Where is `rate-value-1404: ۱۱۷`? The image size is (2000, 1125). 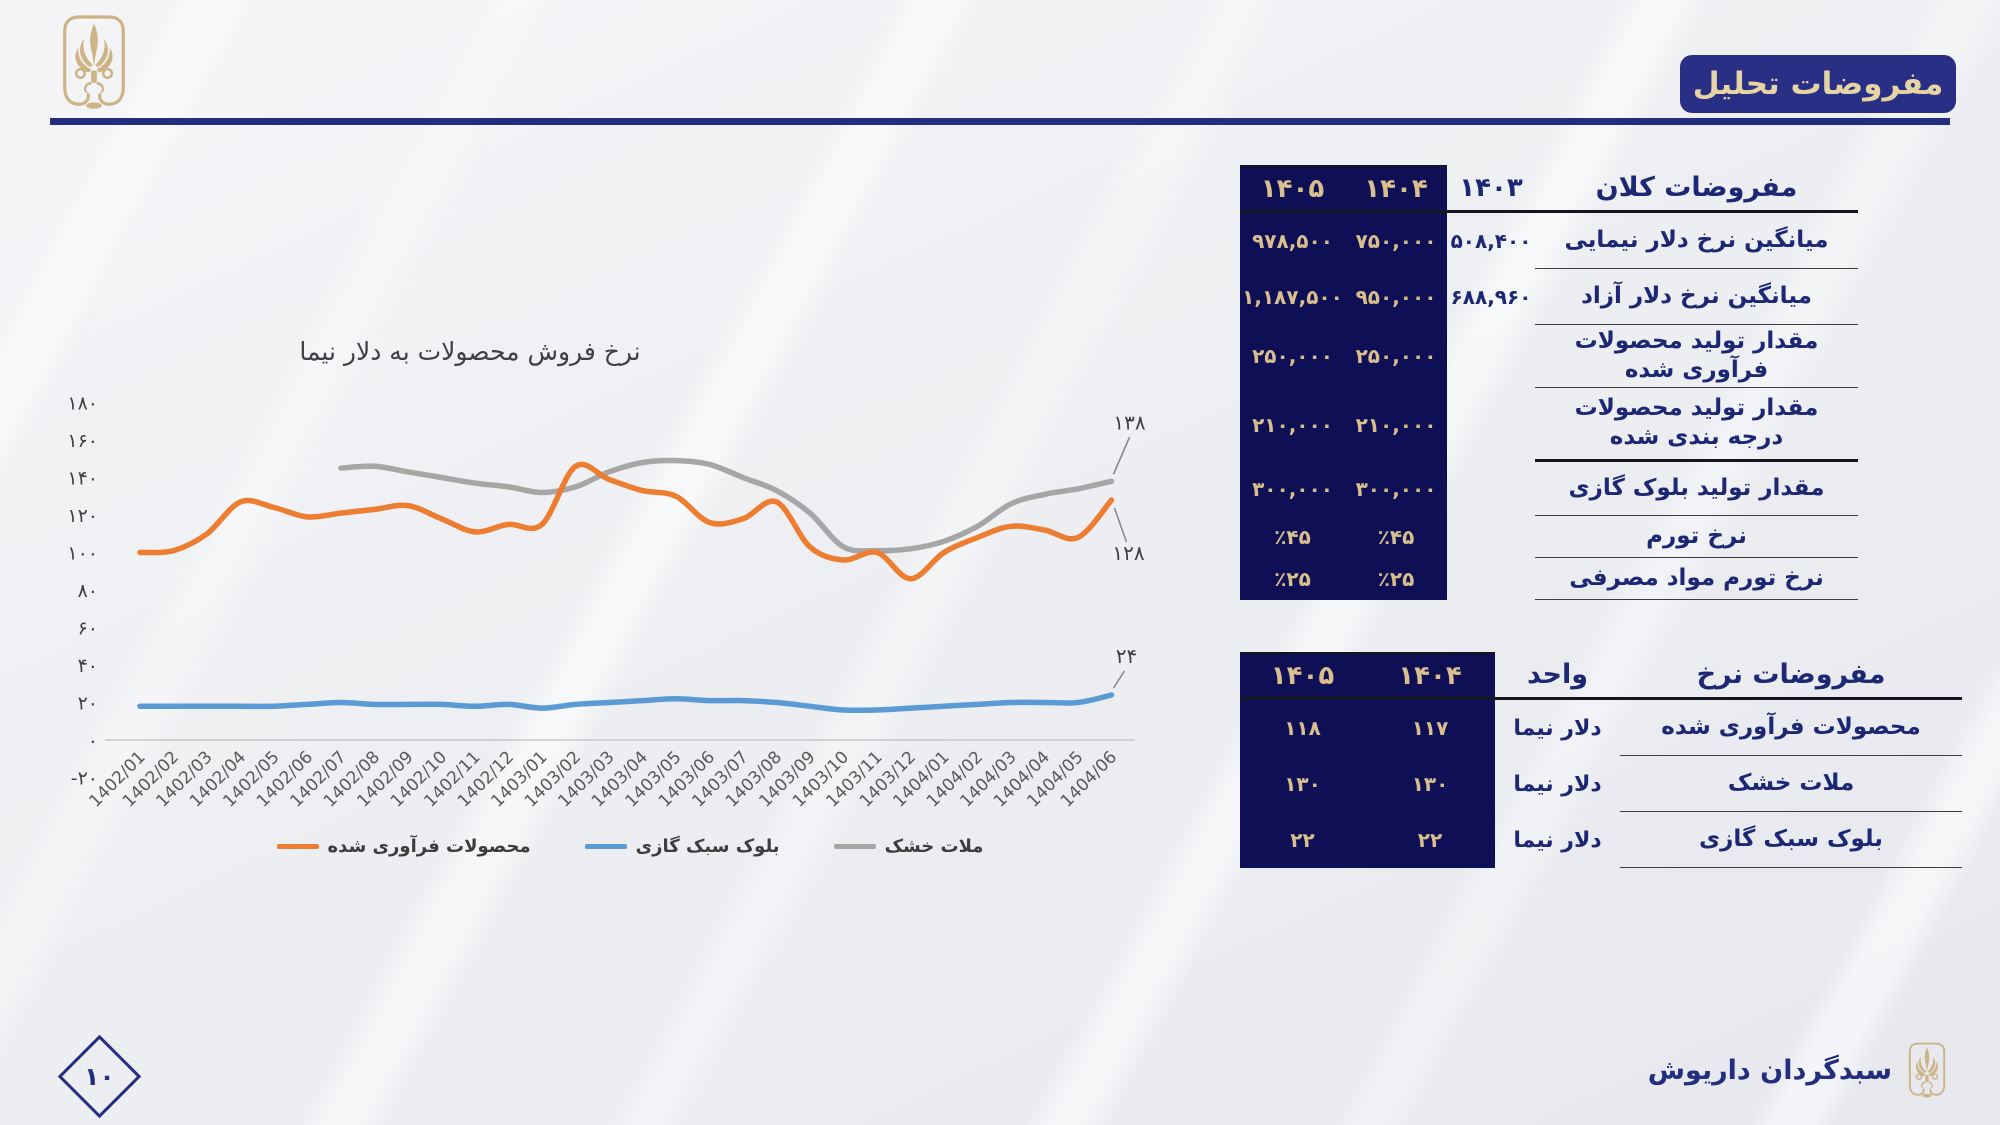 rate-value-1404: ۱۱۷ is located at coordinates (1430, 728).